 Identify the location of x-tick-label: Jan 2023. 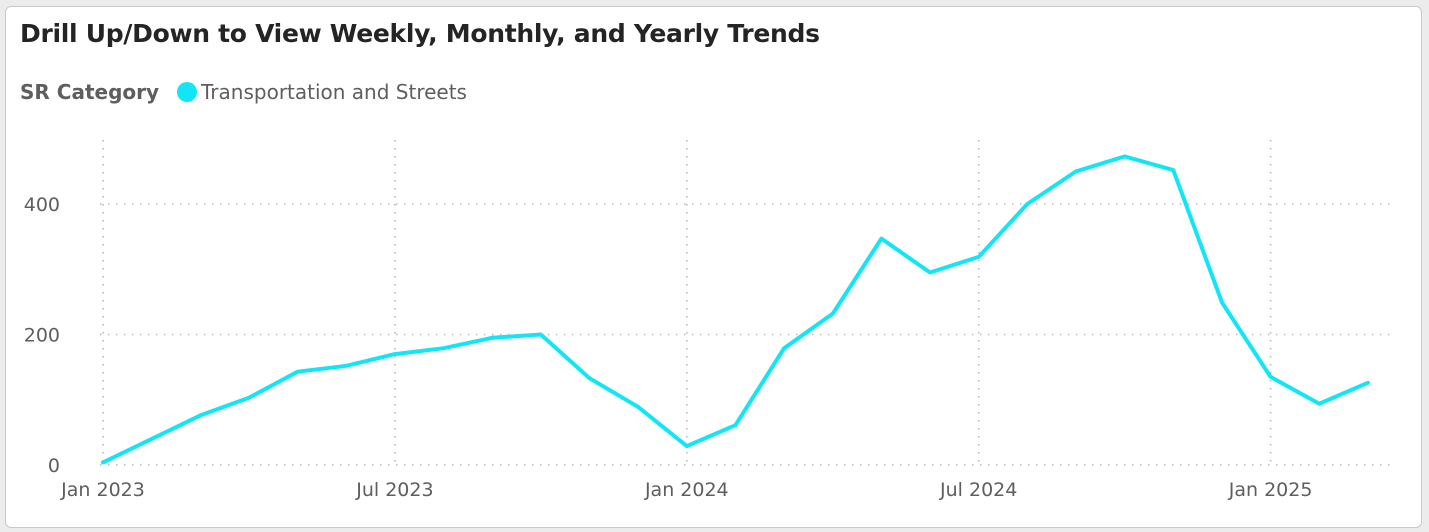
(102, 490).